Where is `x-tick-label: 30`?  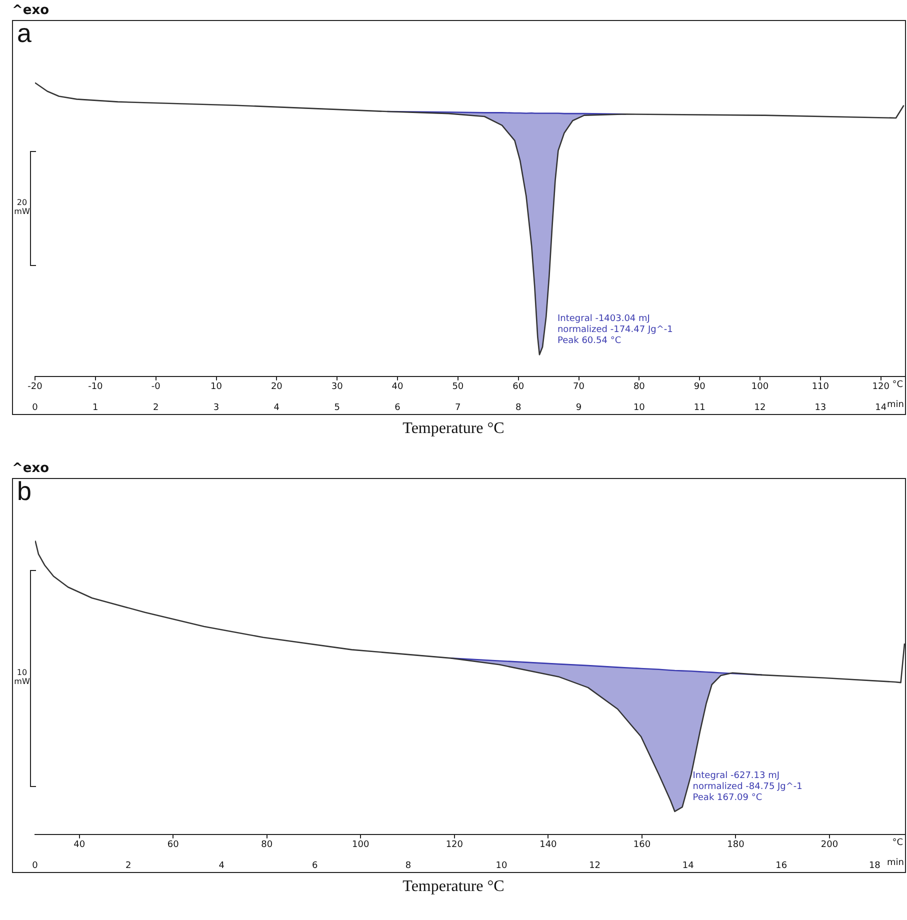
x-tick-label: 30 is located at coordinates (337, 387).